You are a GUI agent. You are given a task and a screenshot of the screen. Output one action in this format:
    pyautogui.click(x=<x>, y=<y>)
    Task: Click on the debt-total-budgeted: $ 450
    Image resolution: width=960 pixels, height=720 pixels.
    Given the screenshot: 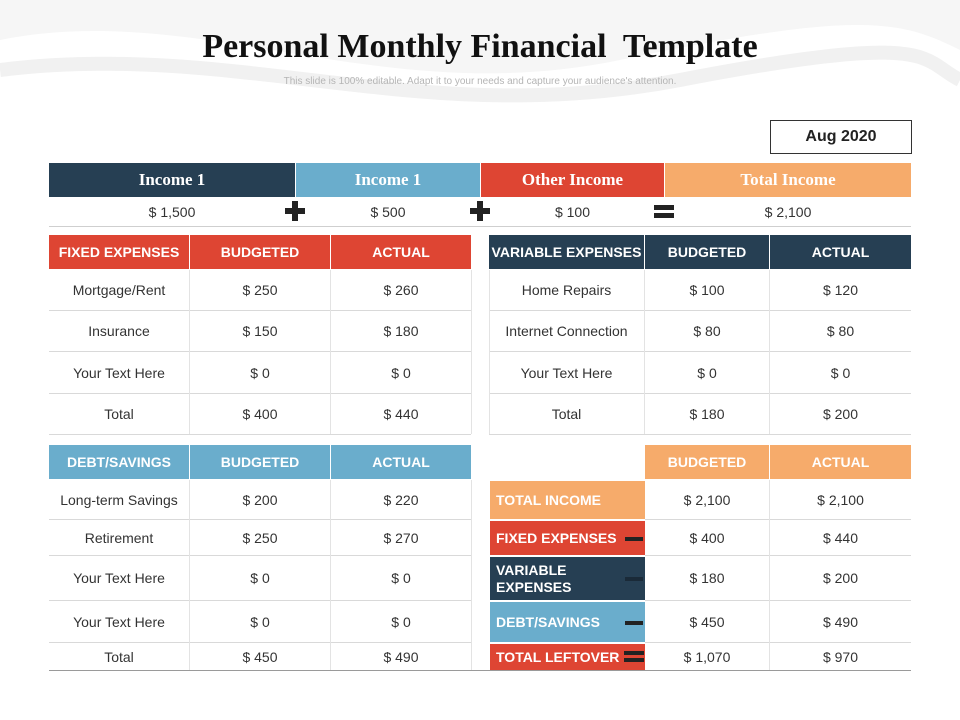 What is the action you would take?
    pyautogui.click(x=260, y=656)
    